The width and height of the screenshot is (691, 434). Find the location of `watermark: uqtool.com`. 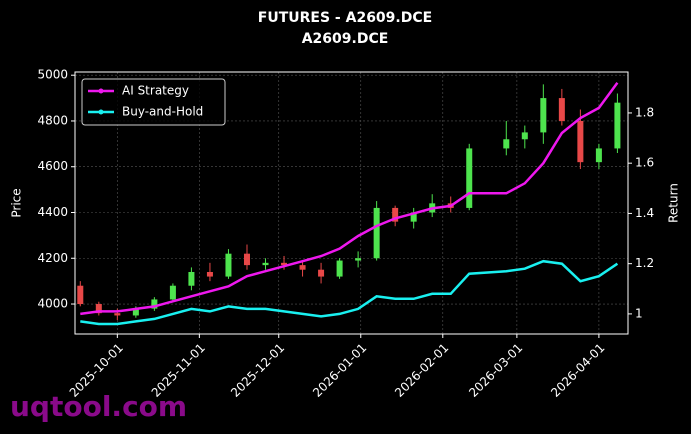

watermark: uqtool.com is located at coordinates (98, 406).